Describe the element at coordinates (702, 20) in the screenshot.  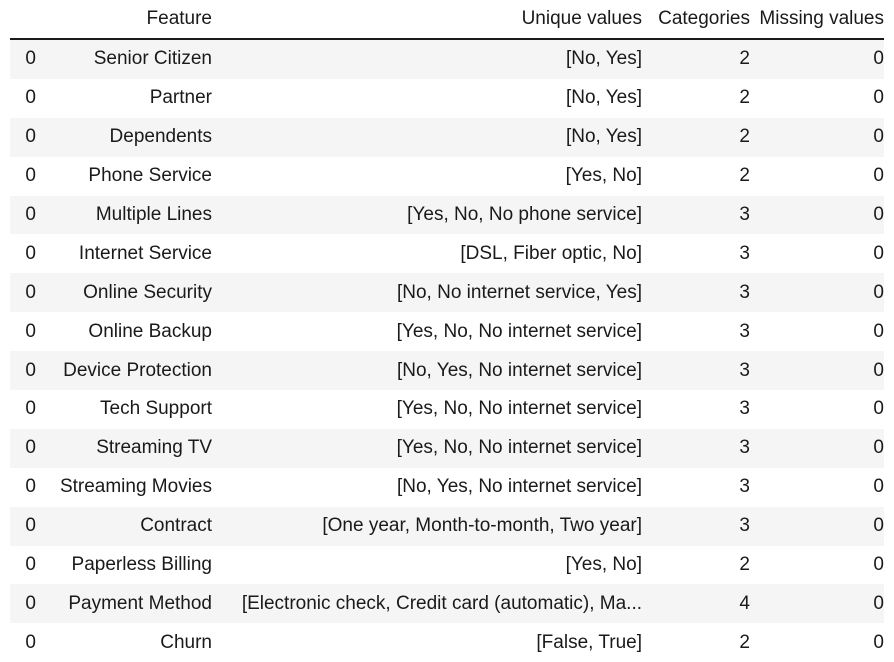
I see `categories-header: Categories` at that location.